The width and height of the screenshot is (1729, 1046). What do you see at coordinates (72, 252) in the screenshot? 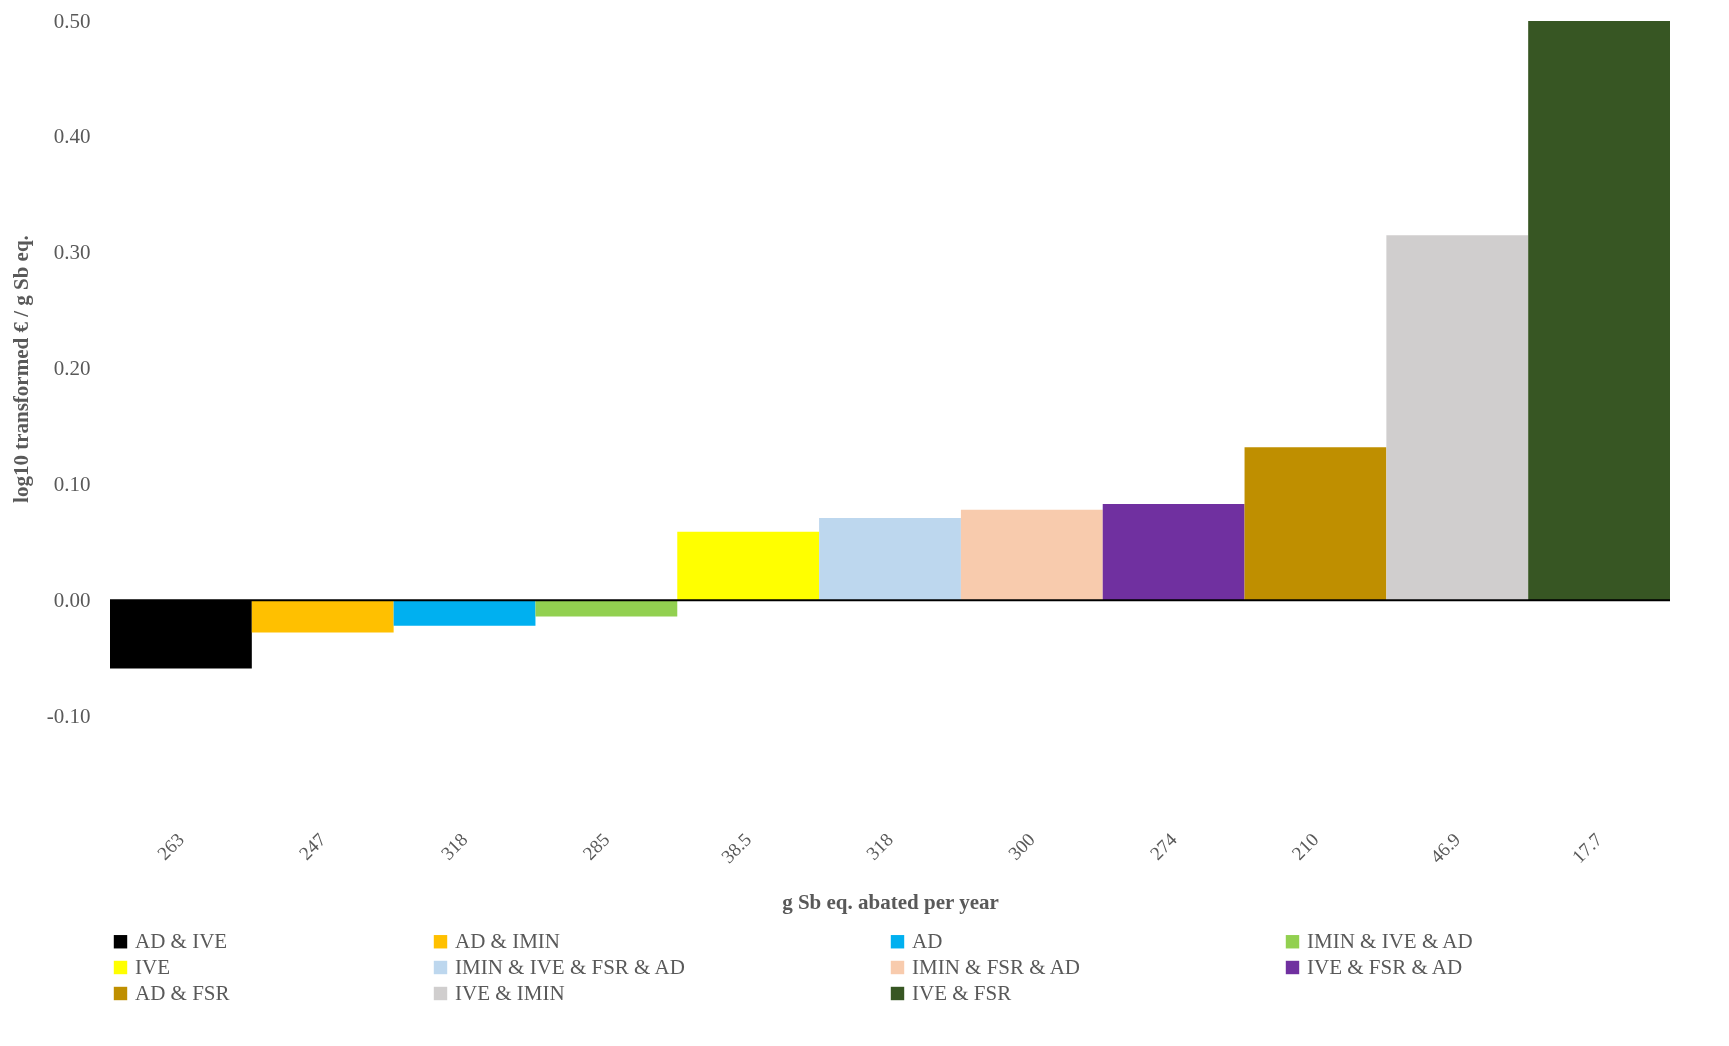
I see `y-tick-label: 0.30` at bounding box center [72, 252].